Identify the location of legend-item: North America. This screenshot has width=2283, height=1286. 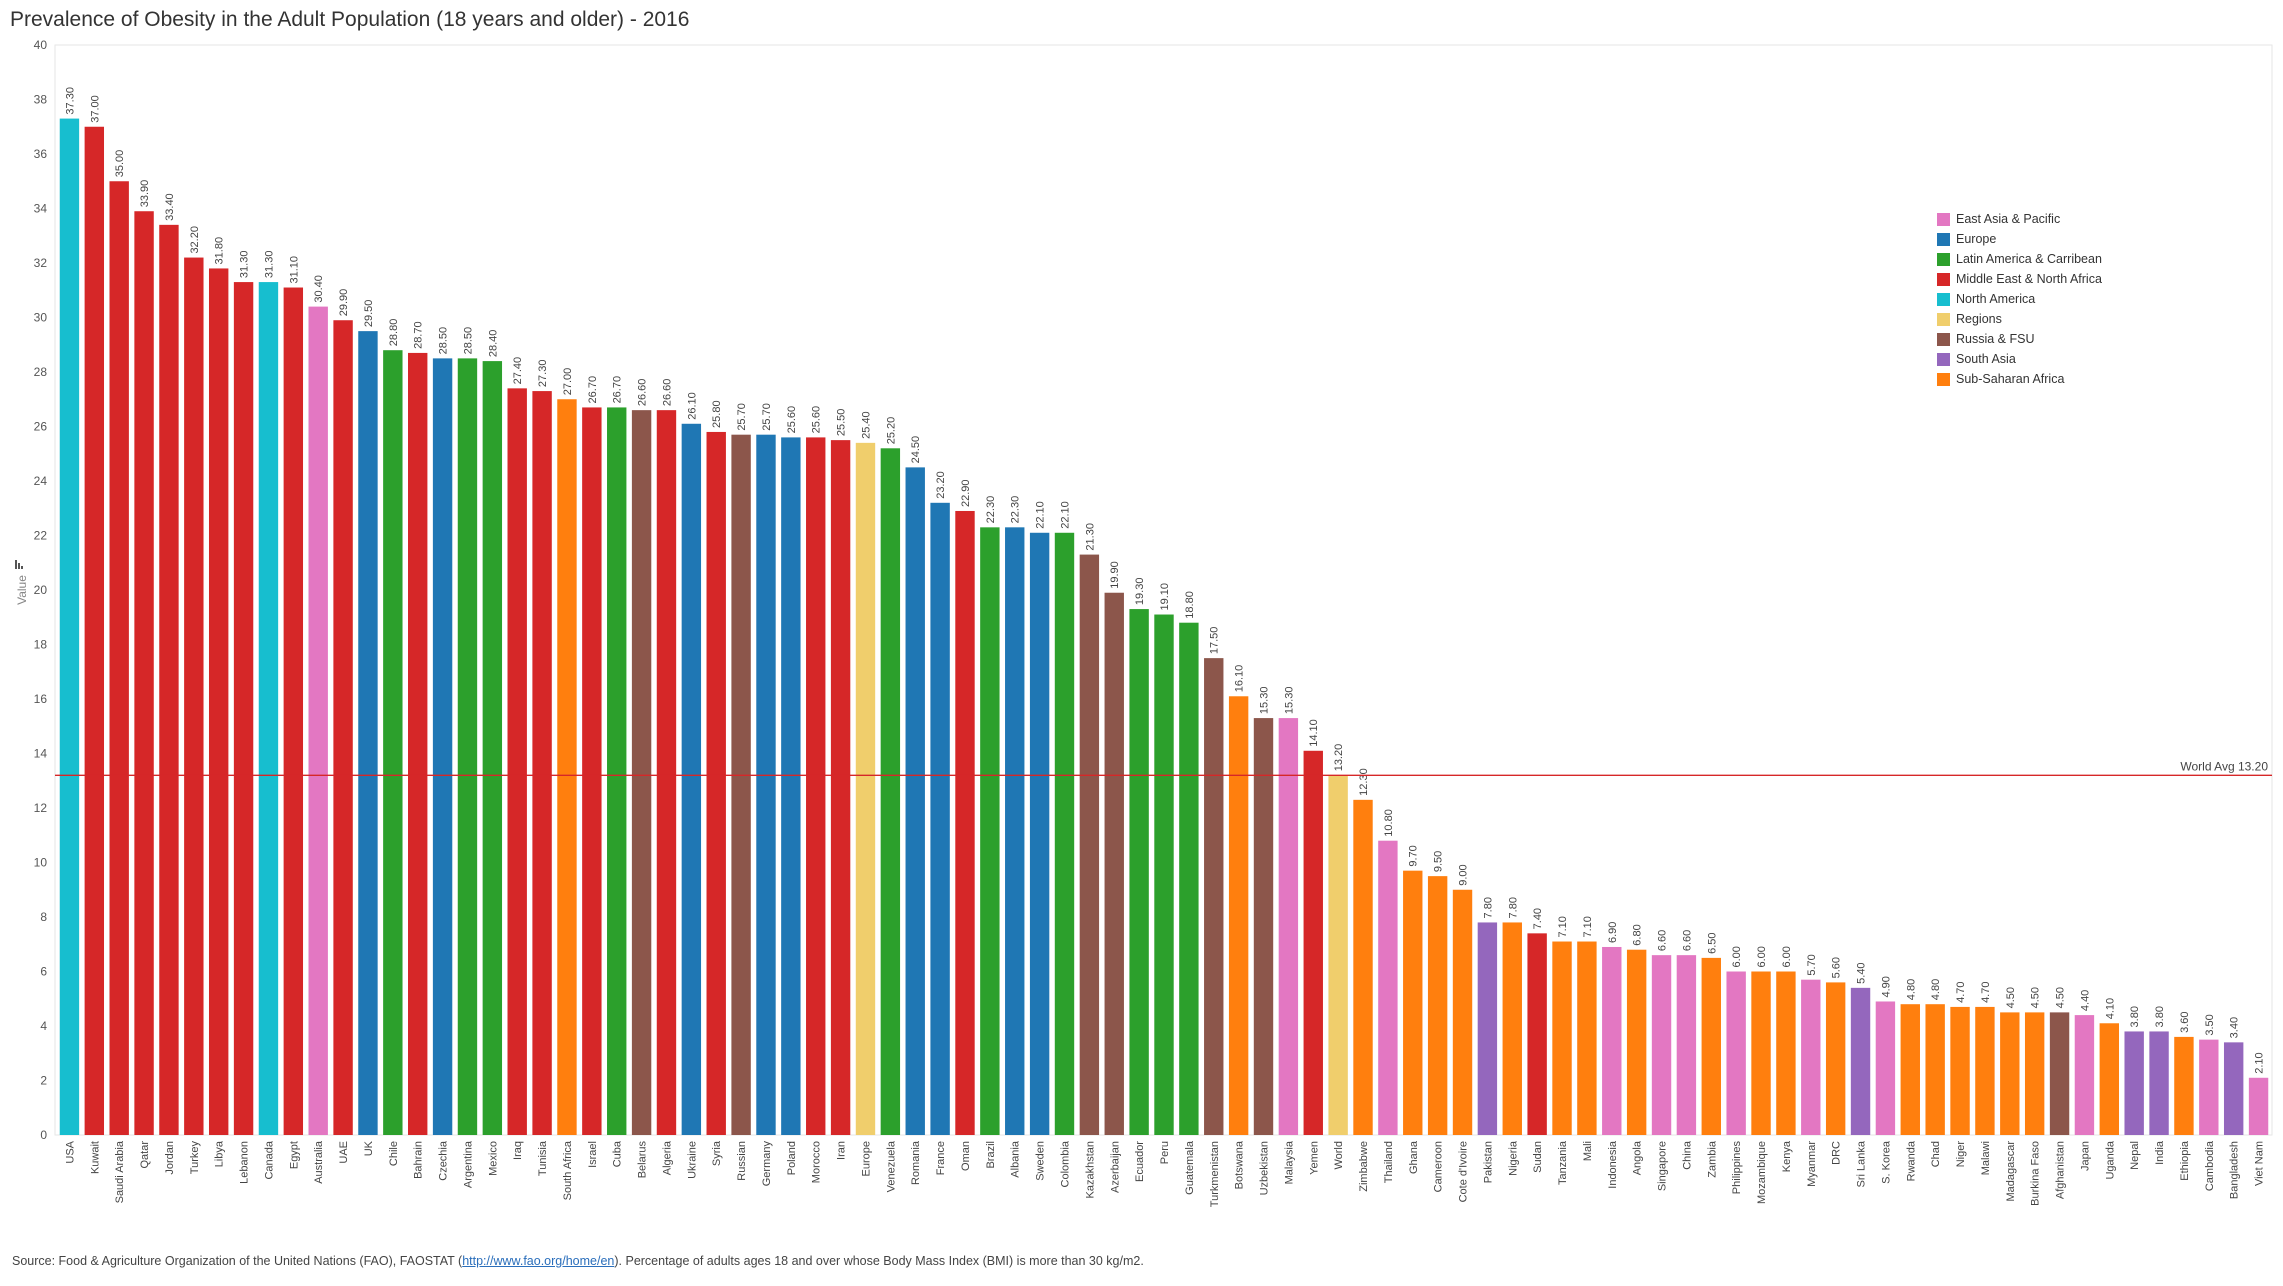
(2019, 299).